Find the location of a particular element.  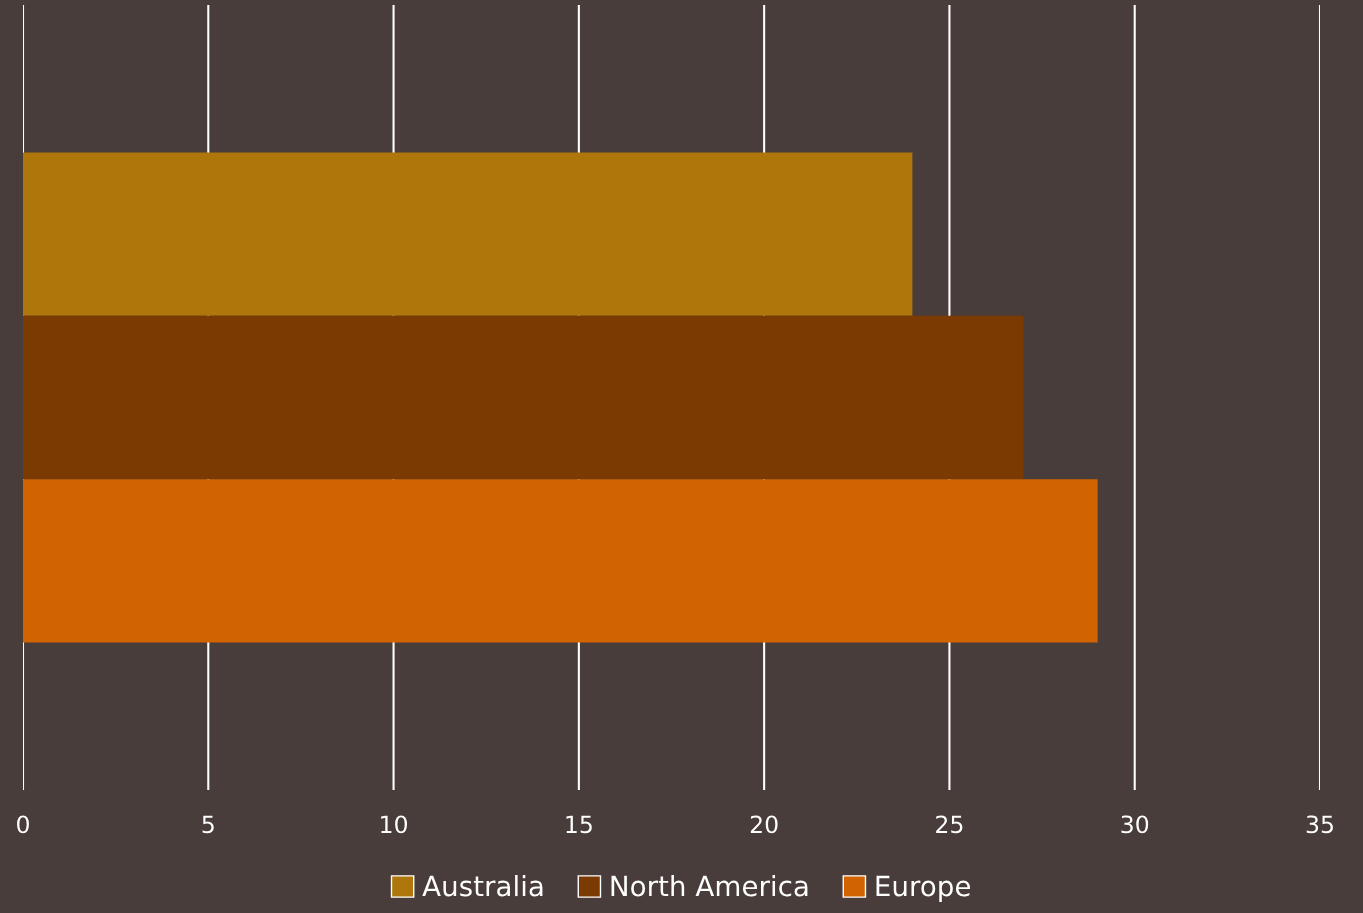

x-tick-label: 15 is located at coordinates (579, 824).